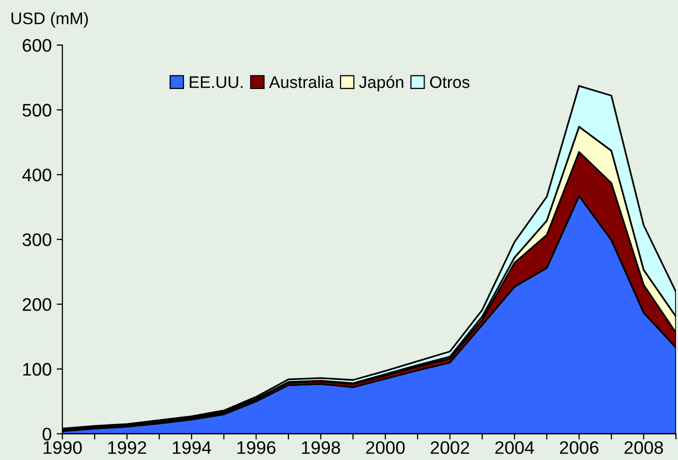 This screenshot has width=678, height=460. What do you see at coordinates (50, 20) in the screenshot?
I see `y-axis-title: USD (mM)` at bounding box center [50, 20].